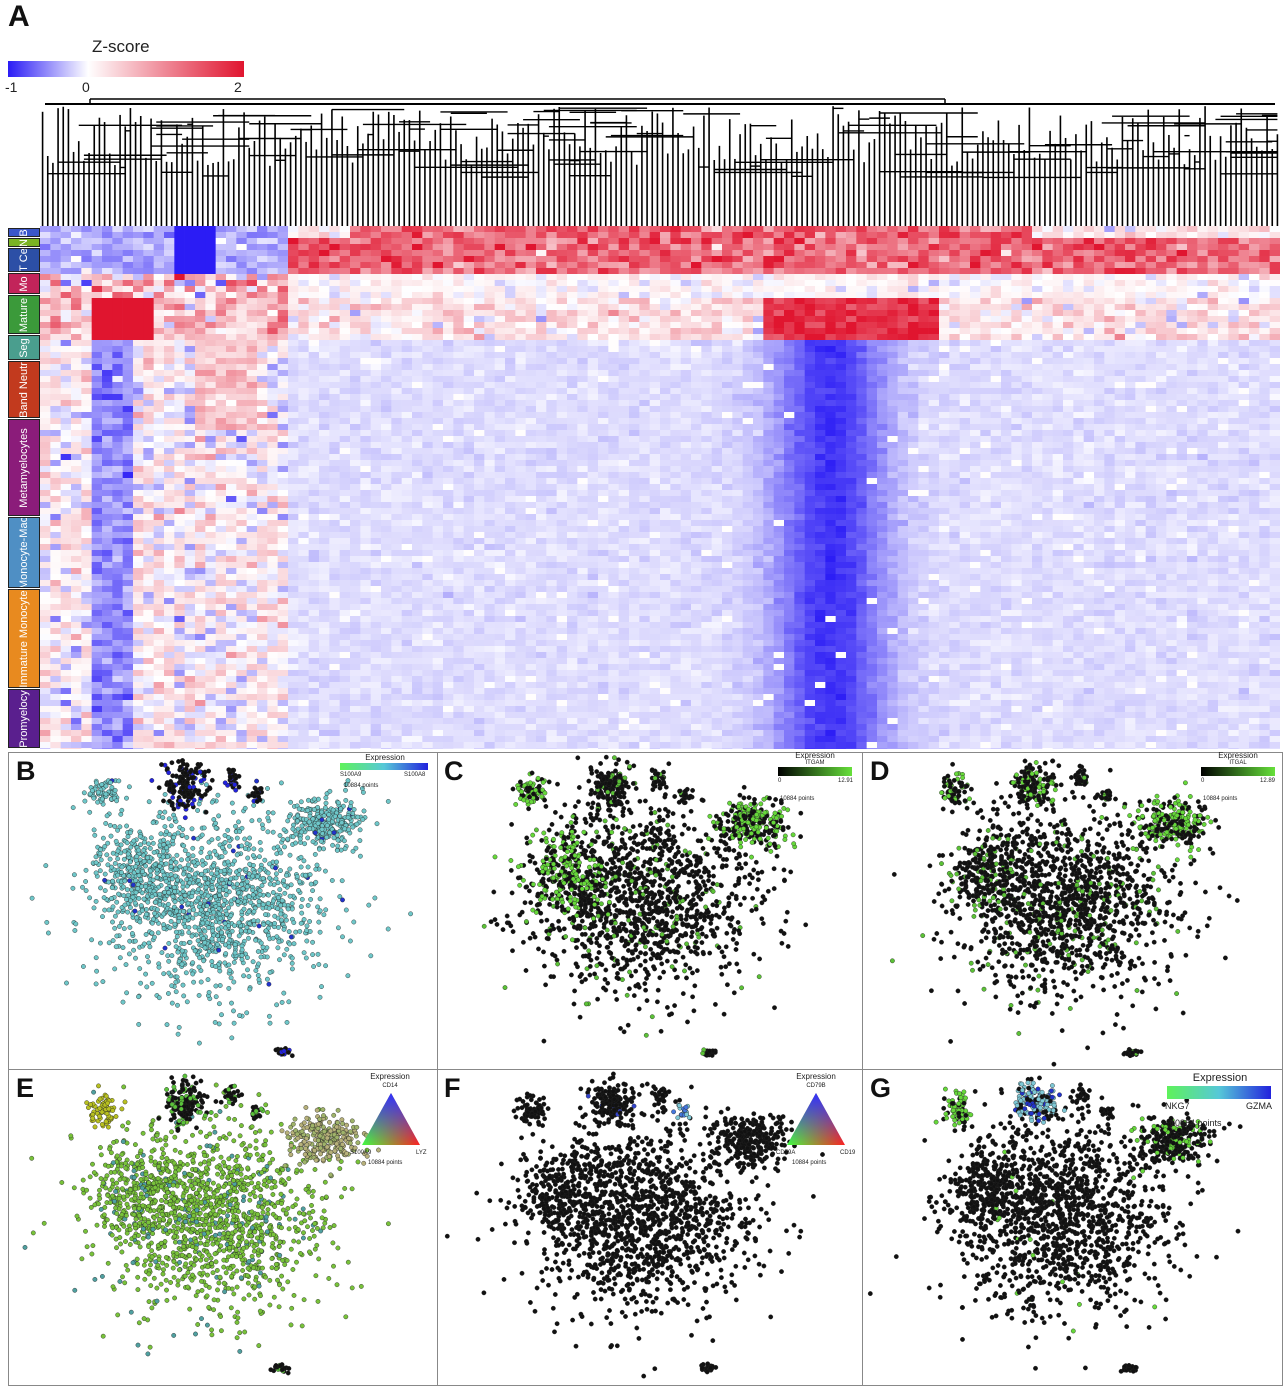 The height and width of the screenshot is (1386, 1283). I want to click on row-group-9: Immature Monocyte, so click(24, 638).